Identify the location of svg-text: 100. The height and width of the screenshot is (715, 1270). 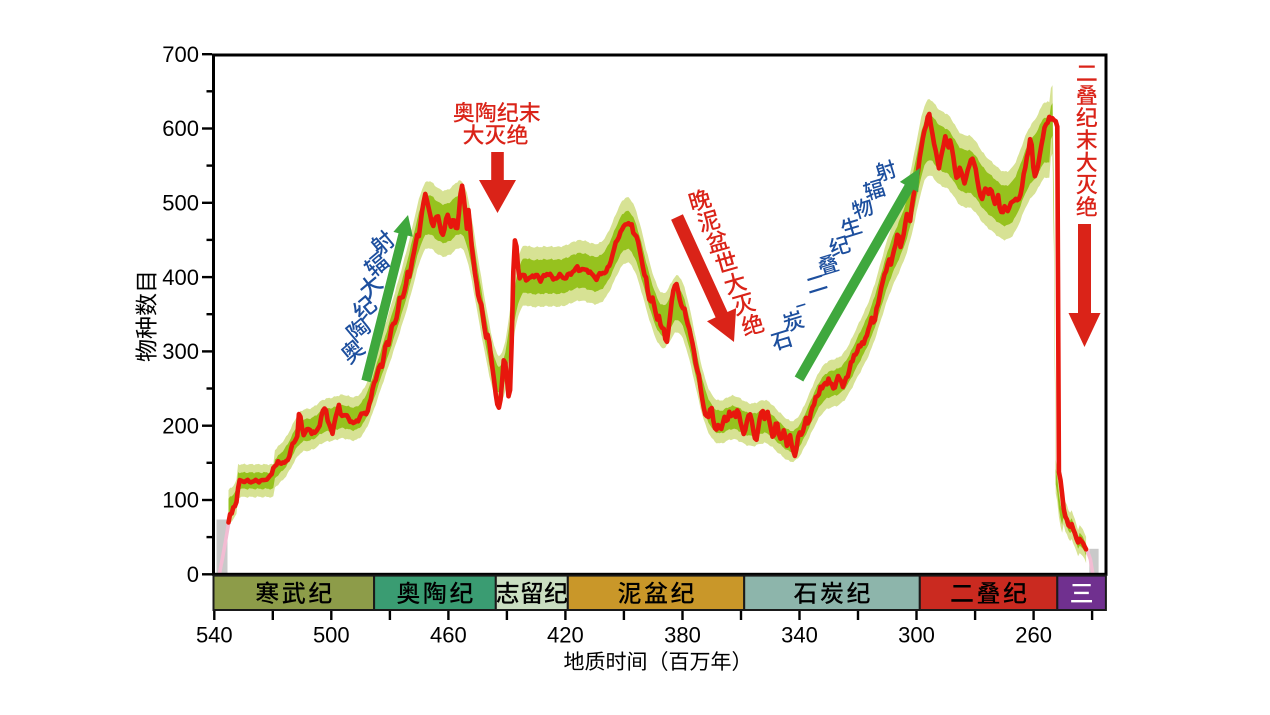
(180, 500).